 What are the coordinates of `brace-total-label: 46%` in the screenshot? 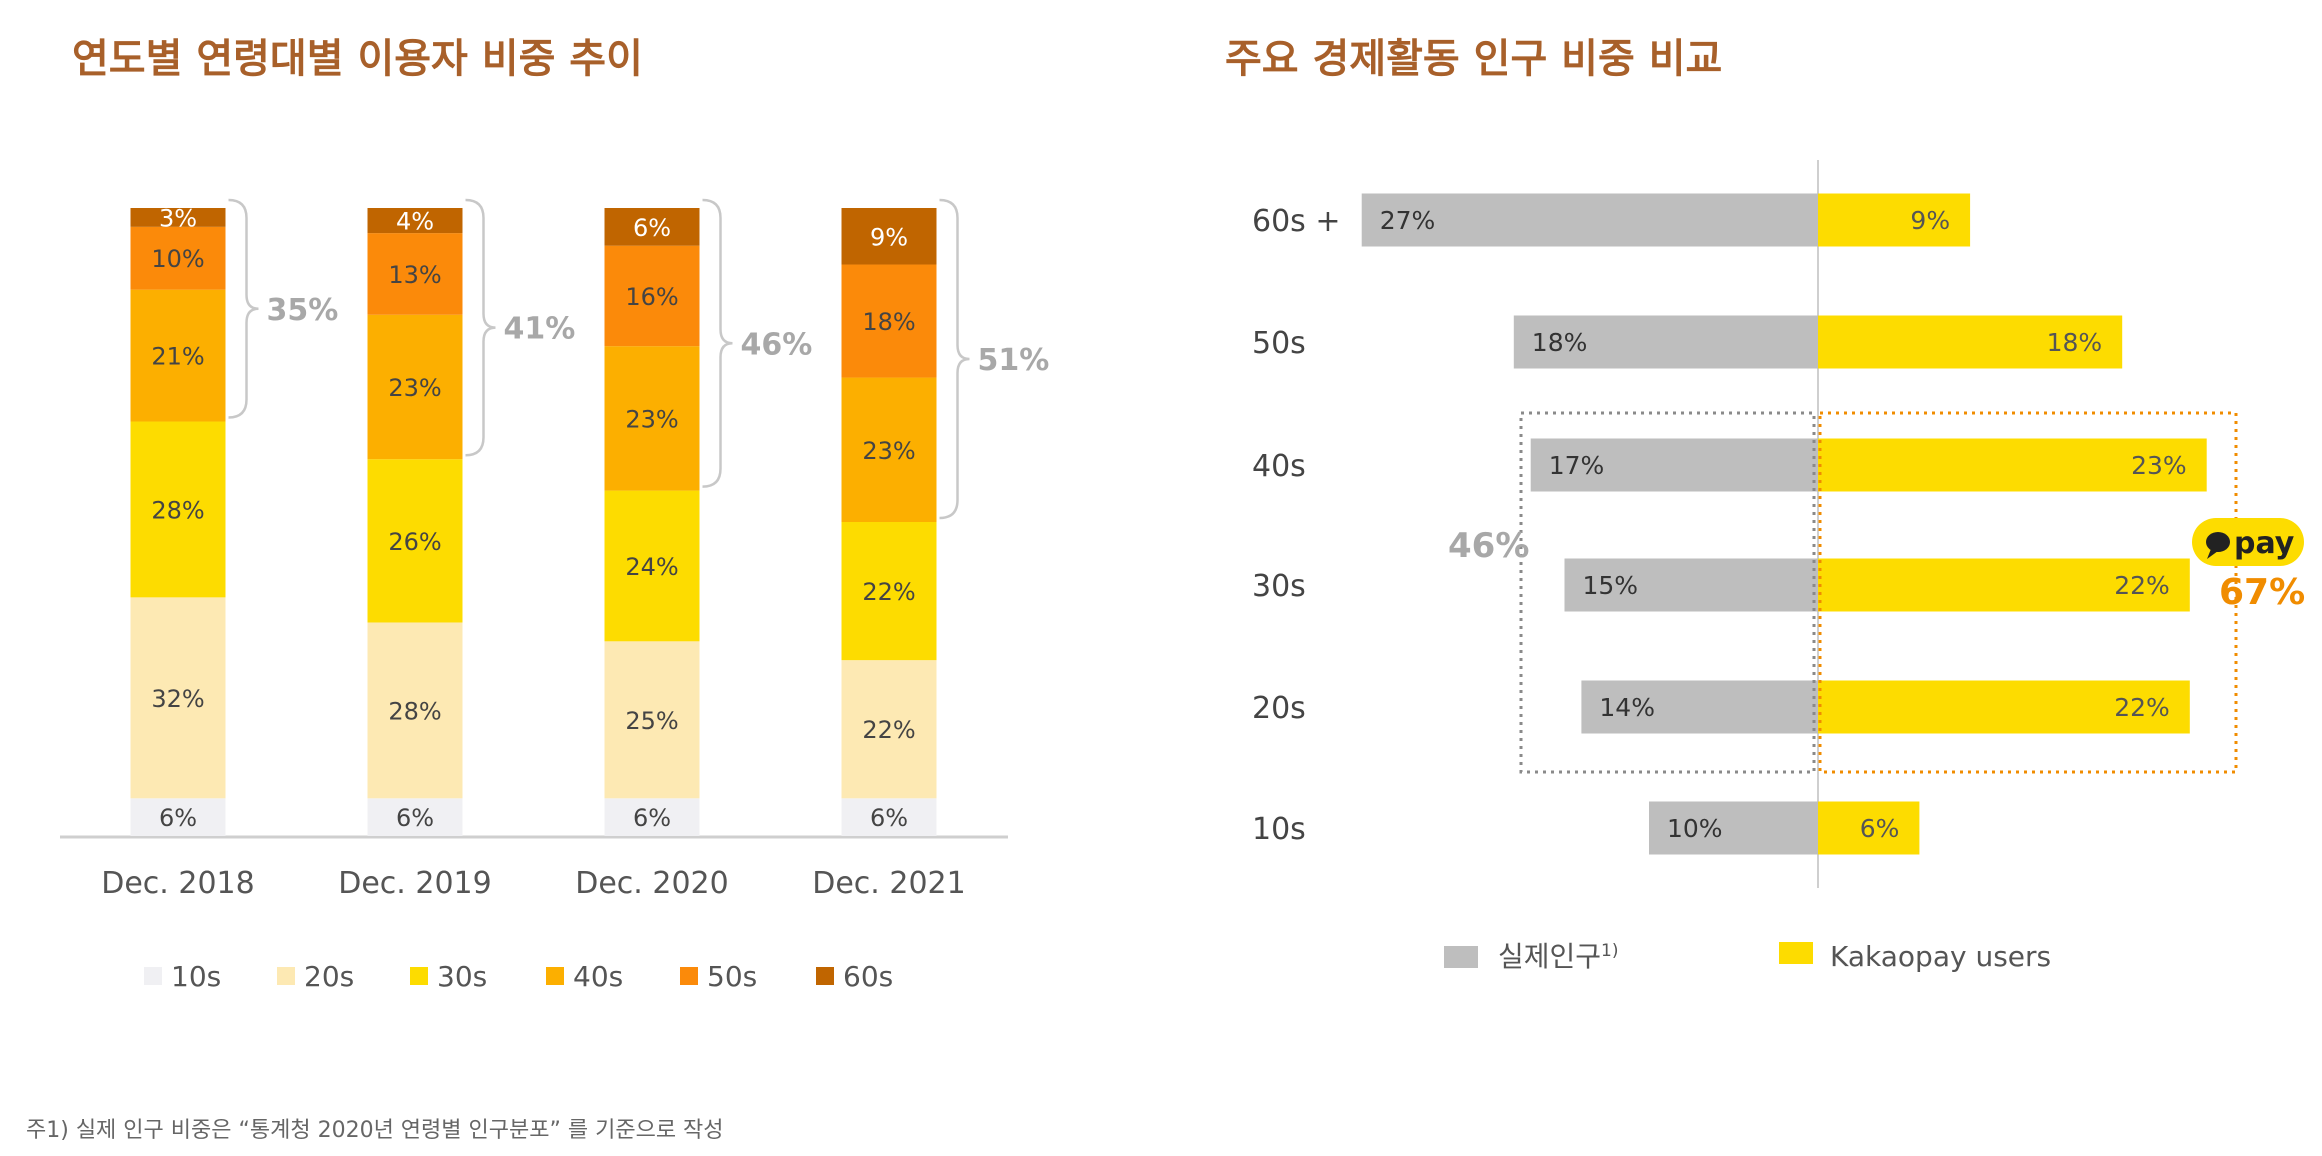 It's located at (777, 344).